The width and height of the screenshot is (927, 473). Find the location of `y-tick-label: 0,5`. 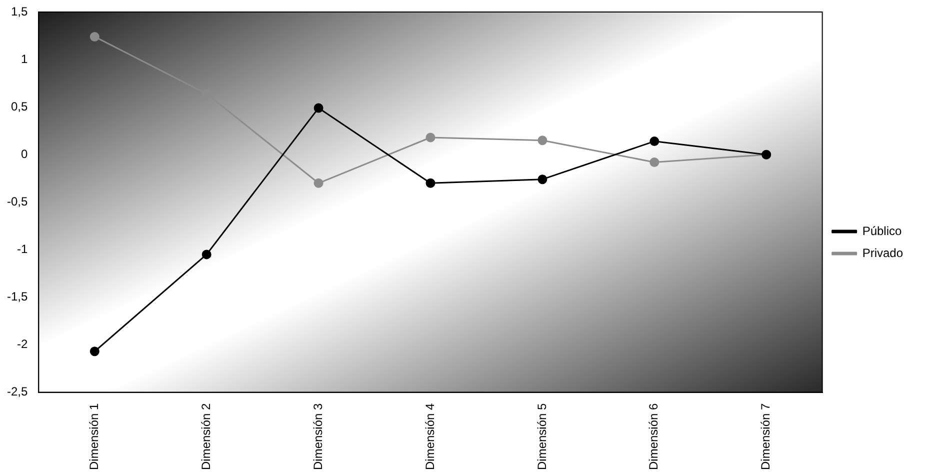

y-tick-label: 0,5 is located at coordinates (19, 106).